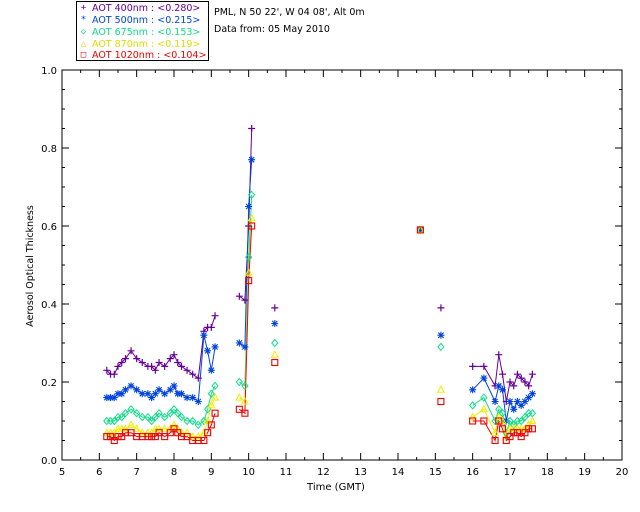 Image resolution: width=640 pixels, height=512 pixels. I want to click on x-tick-label: 11, so click(286, 472).